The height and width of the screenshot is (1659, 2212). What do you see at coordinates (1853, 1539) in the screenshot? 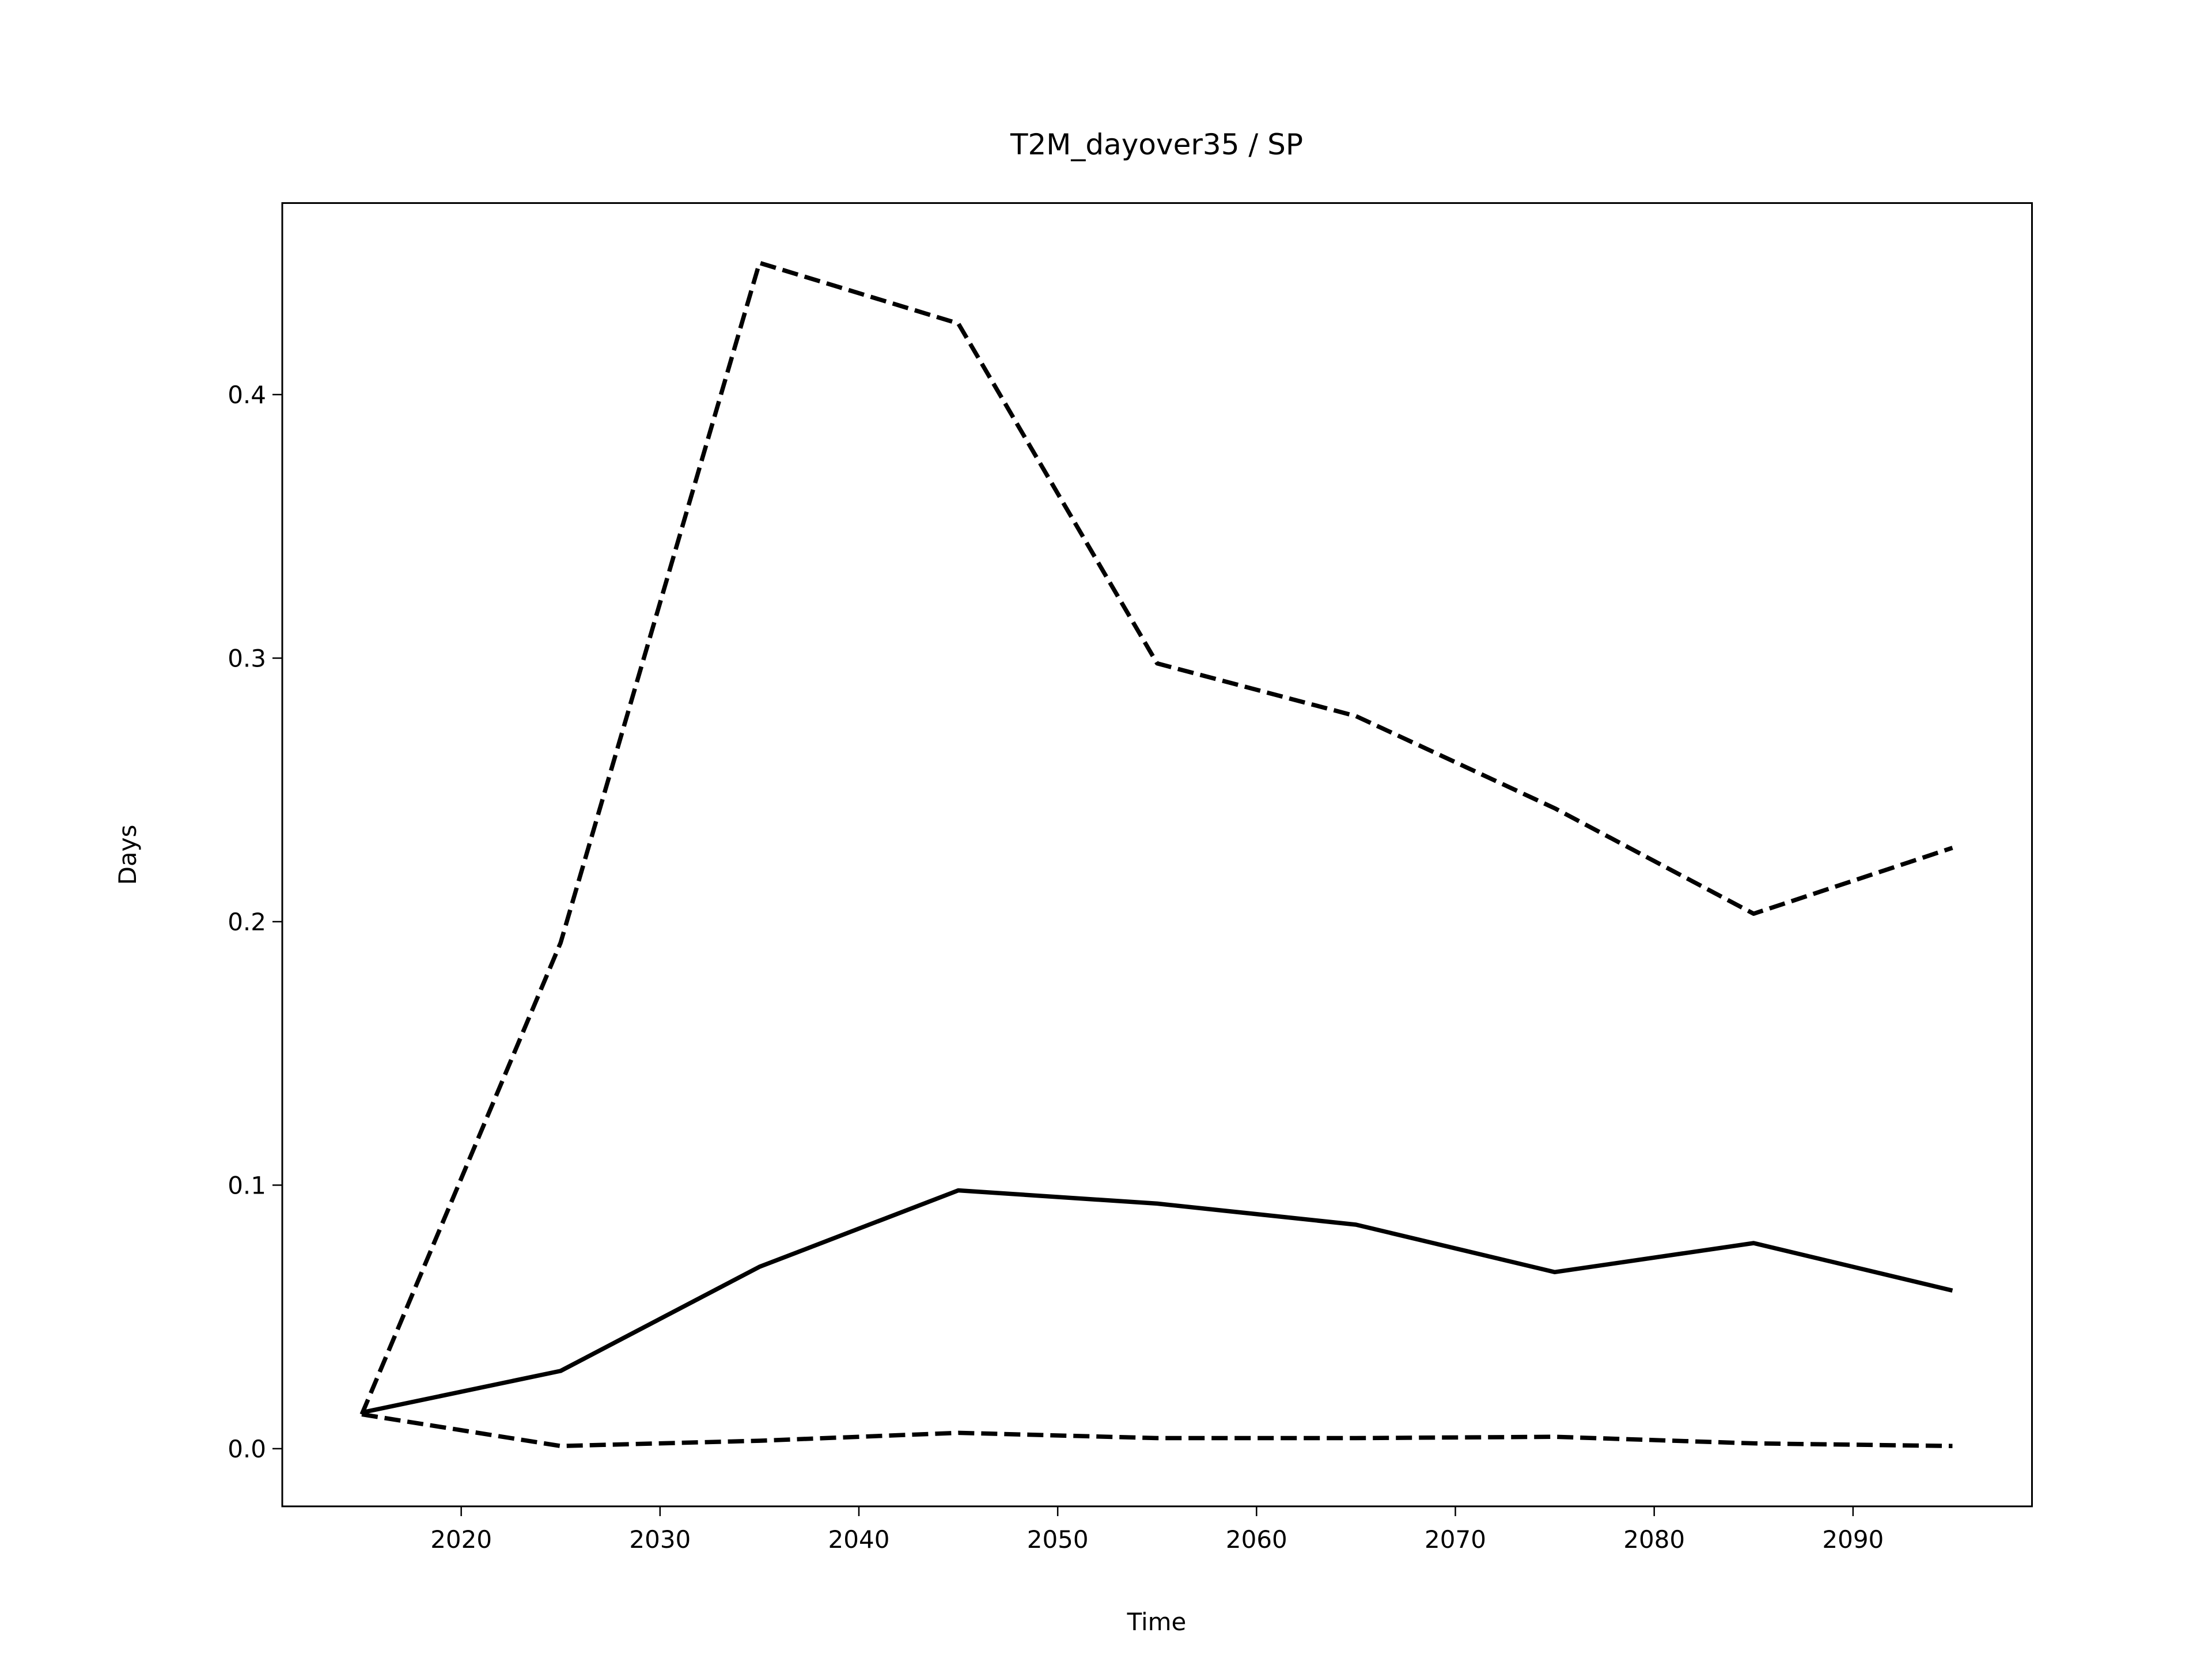
I see `x-tick-label: 2090` at bounding box center [1853, 1539].